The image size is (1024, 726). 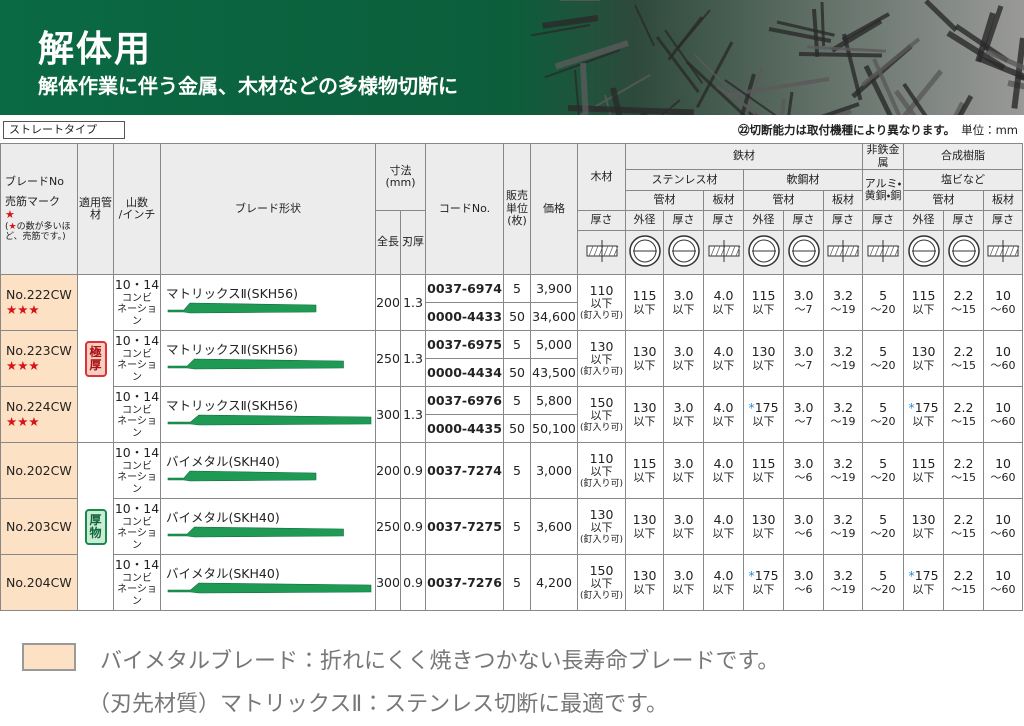 I want to click on shape-head: ブレード形状, so click(x=268, y=209).